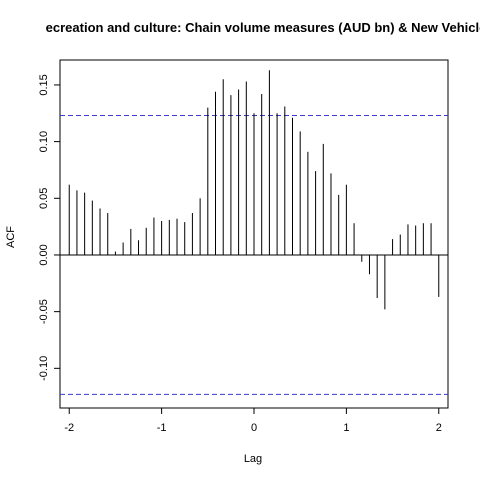  I want to click on x-tick-label: 1, so click(346, 428).